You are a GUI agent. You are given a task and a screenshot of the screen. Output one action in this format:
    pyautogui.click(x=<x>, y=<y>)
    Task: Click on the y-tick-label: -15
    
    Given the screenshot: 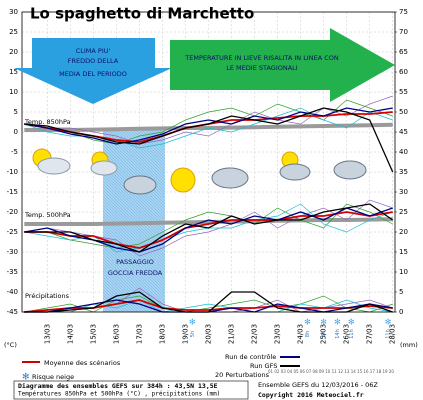 What is the action you would take?
    pyautogui.click(x=12, y=192)
    